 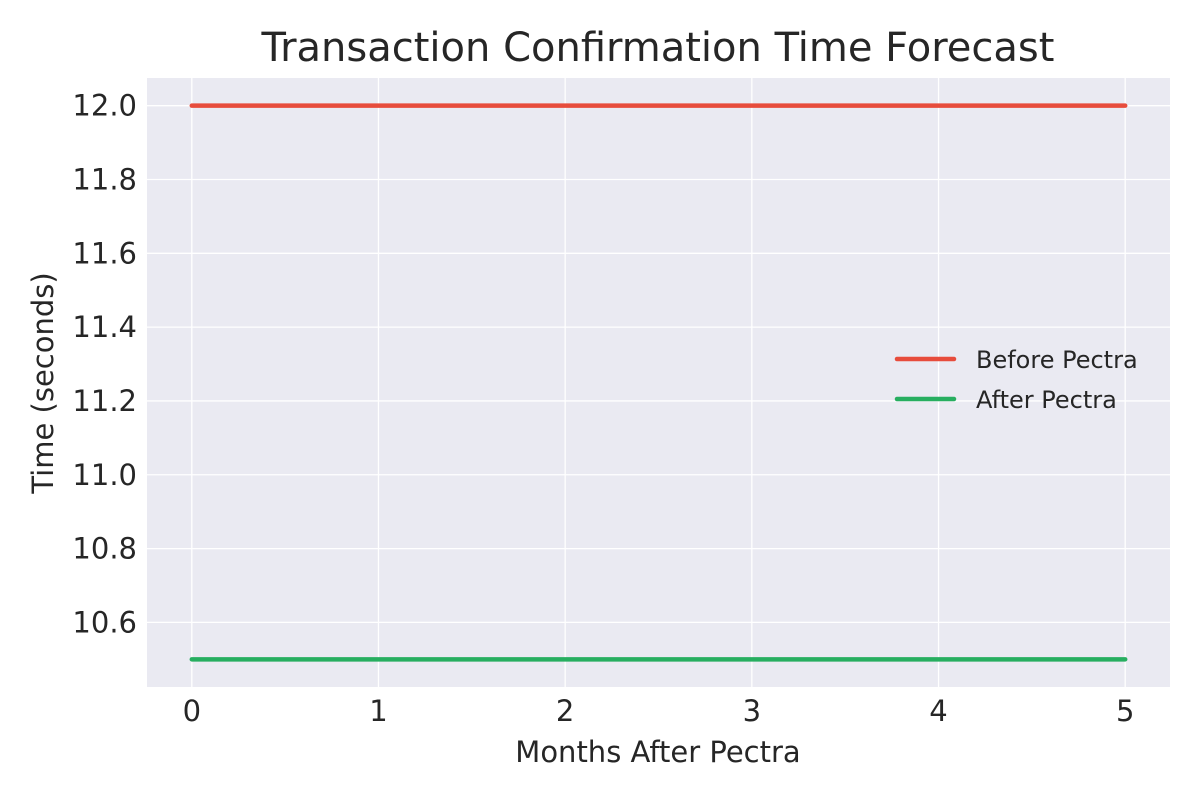 I want to click on chart-title: Transaction Confirmation Time Forecast, so click(x=658, y=48).